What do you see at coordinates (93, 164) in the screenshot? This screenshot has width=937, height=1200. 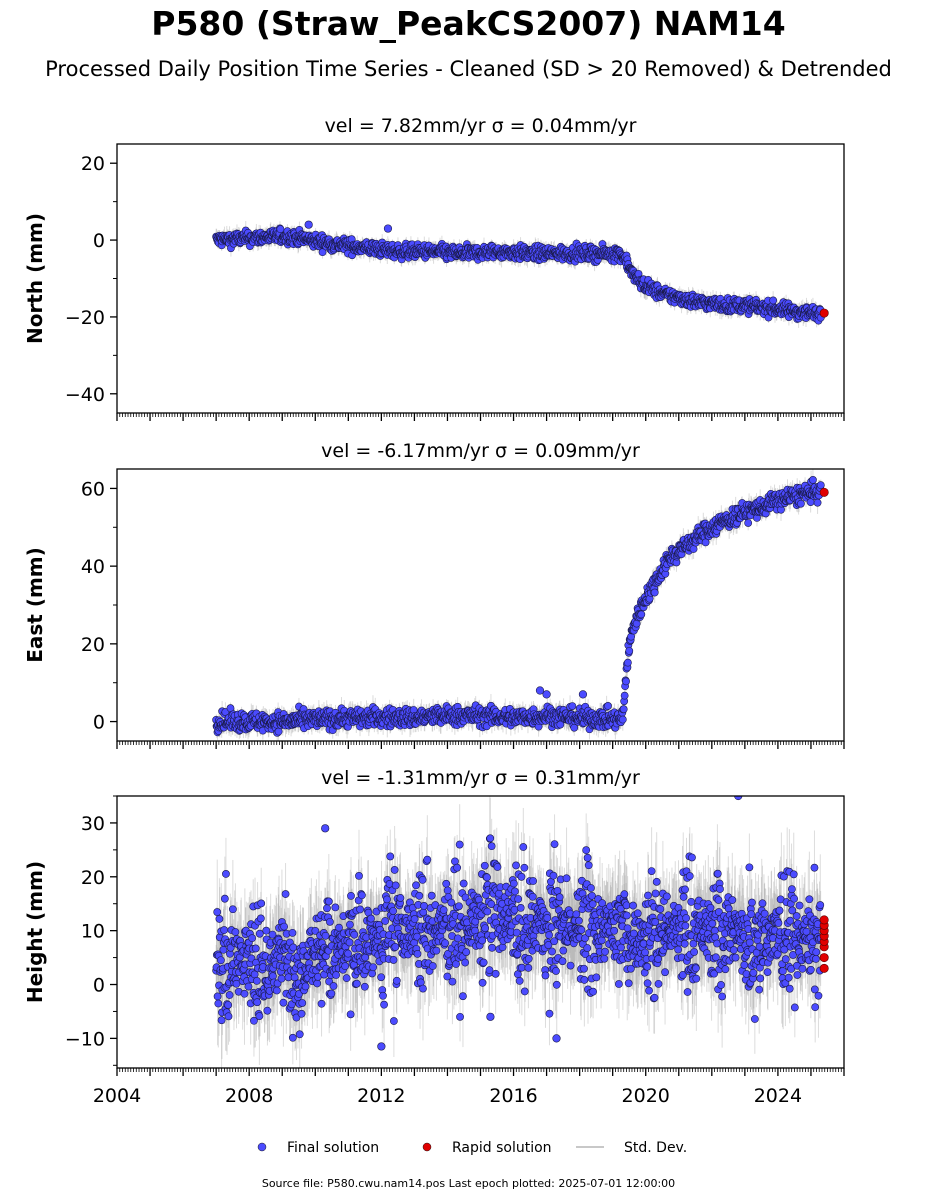 I see `y-tick-label: 20` at bounding box center [93, 164].